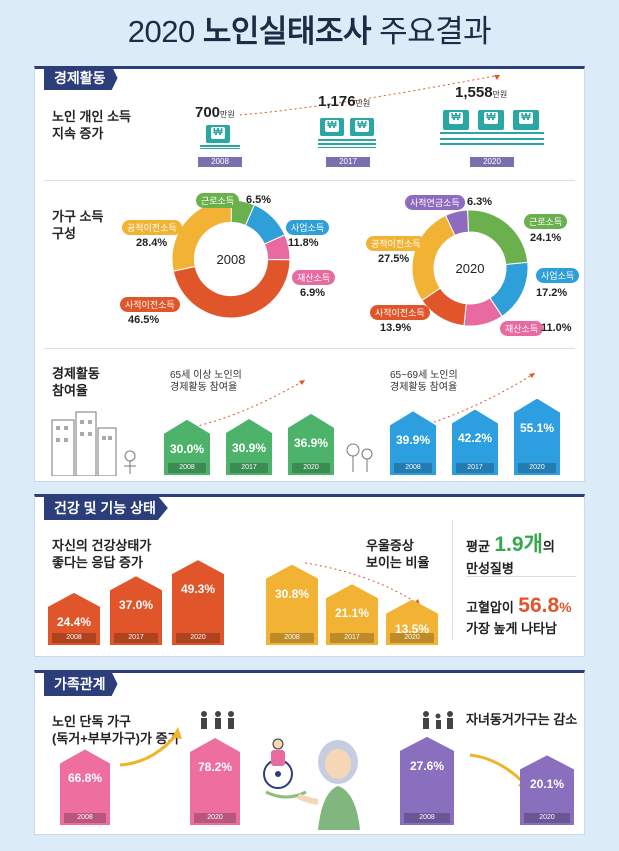 Image resolution: width=619 pixels, height=851 pixels. Describe the element at coordinates (231, 259) in the screenshot. I see `donut-chart-2008` at that location.